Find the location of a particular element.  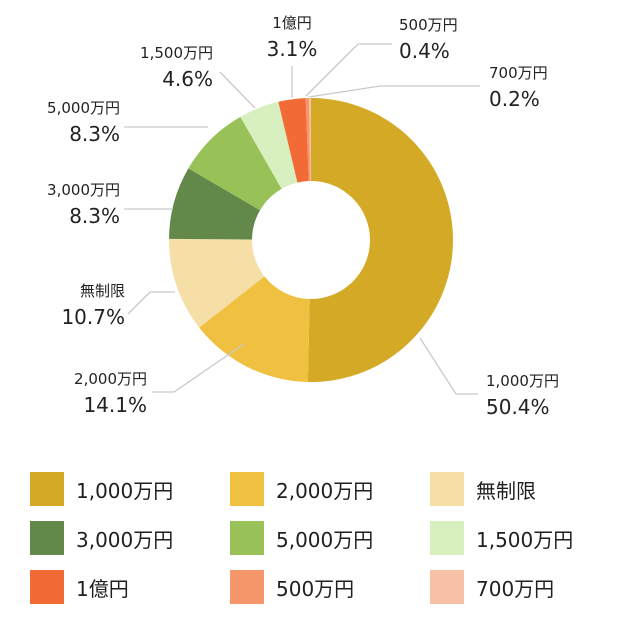

slice-value-2: 14.1% is located at coordinates (115, 405).